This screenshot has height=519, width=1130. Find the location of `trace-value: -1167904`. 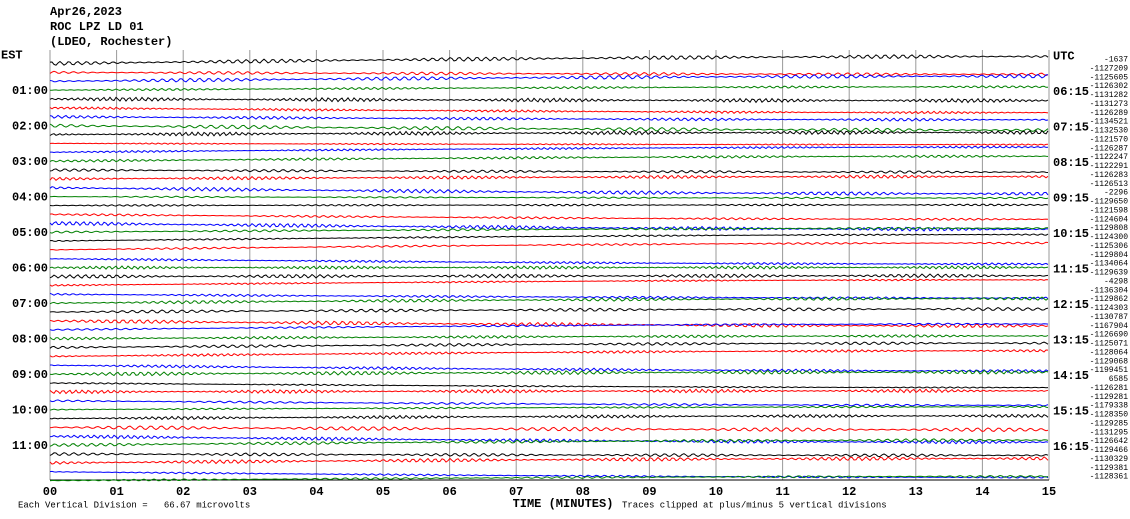

trace-value: -1167904 is located at coordinates (1109, 326).